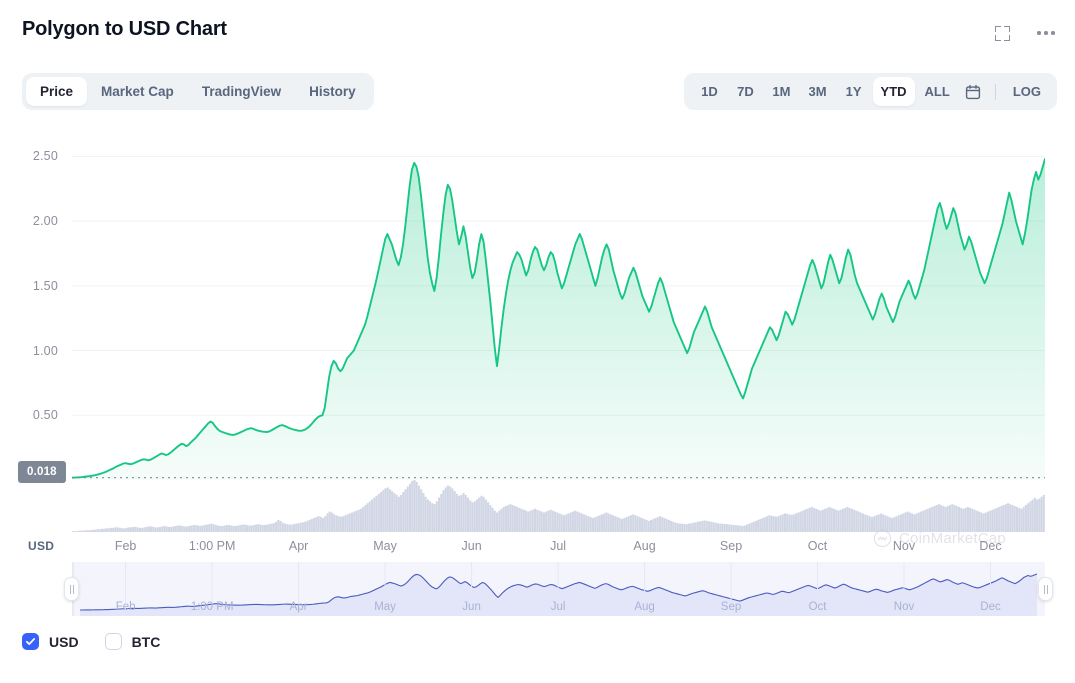 The width and height of the screenshot is (1075, 683). Describe the element at coordinates (241, 91) in the screenshot. I see `tab-tradingview: TradingView` at that location.